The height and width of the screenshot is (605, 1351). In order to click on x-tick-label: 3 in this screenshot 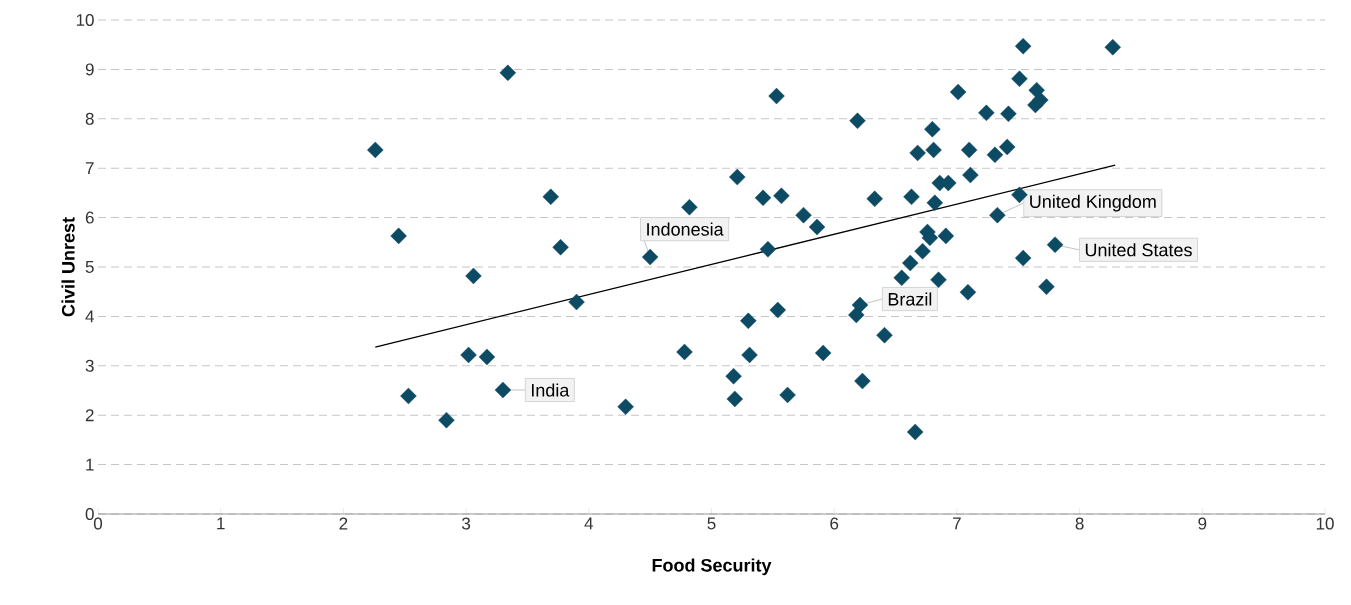, I will do `click(466, 523)`.